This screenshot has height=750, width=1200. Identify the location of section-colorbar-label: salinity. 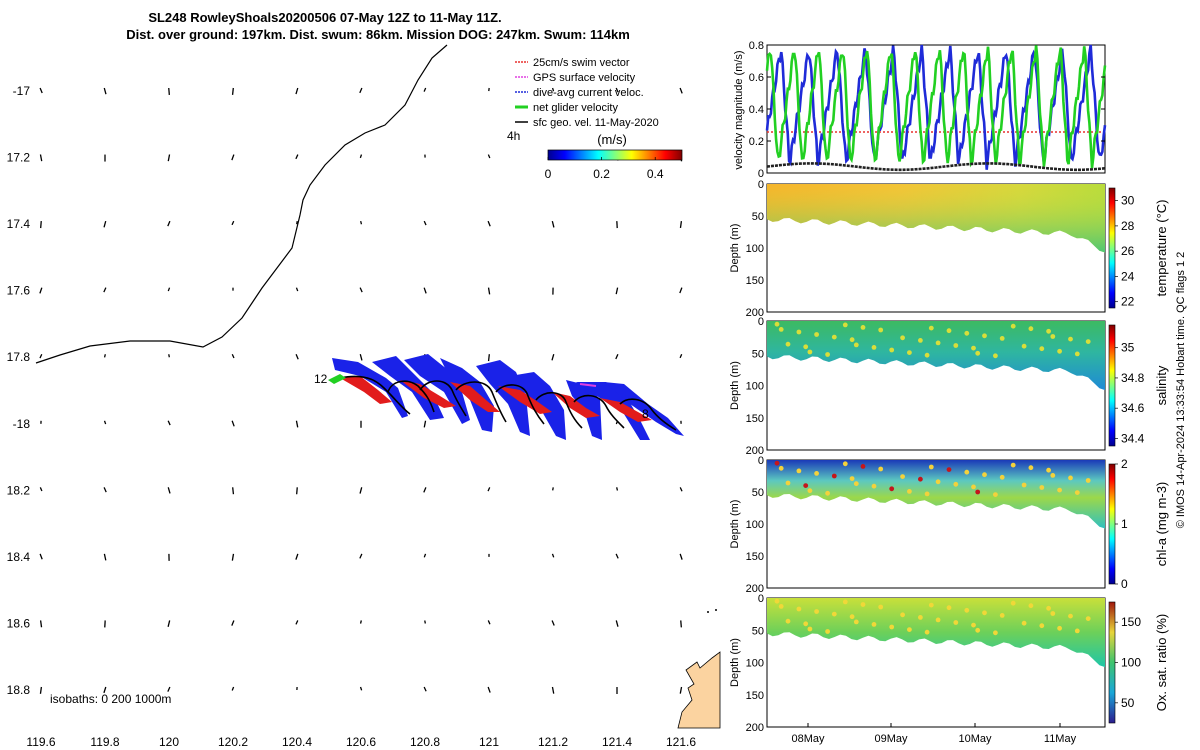
(1161, 385).